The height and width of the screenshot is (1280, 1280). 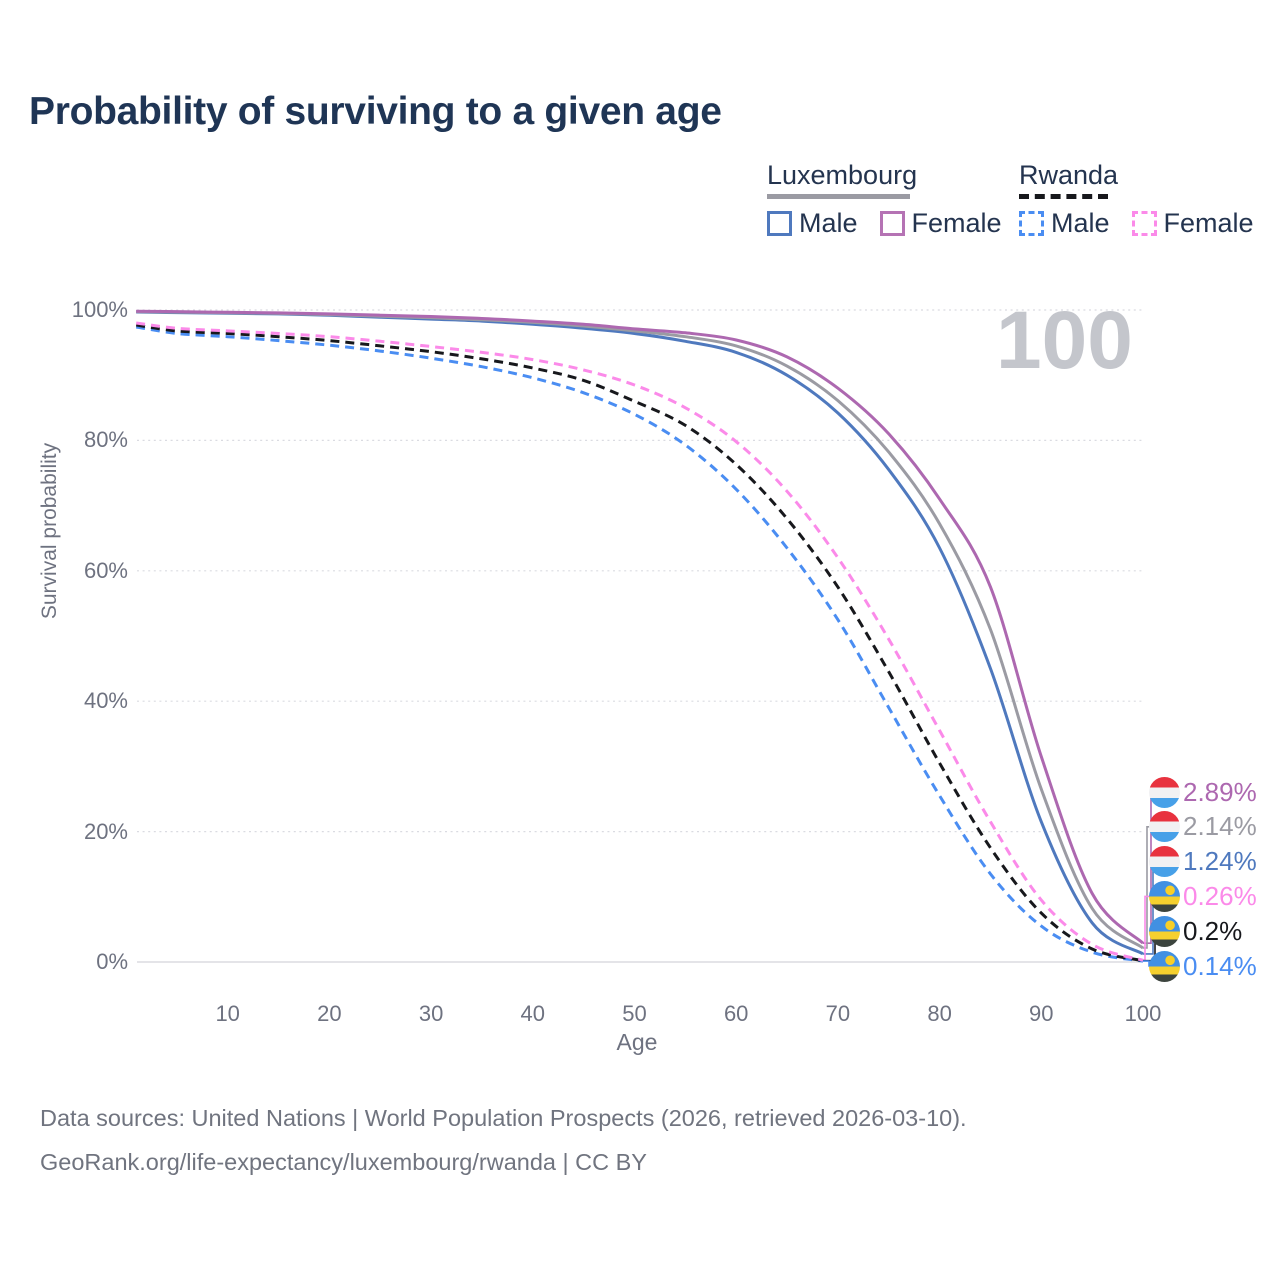 I want to click on legend-item-luxembourg-male: Male, so click(x=812, y=223).